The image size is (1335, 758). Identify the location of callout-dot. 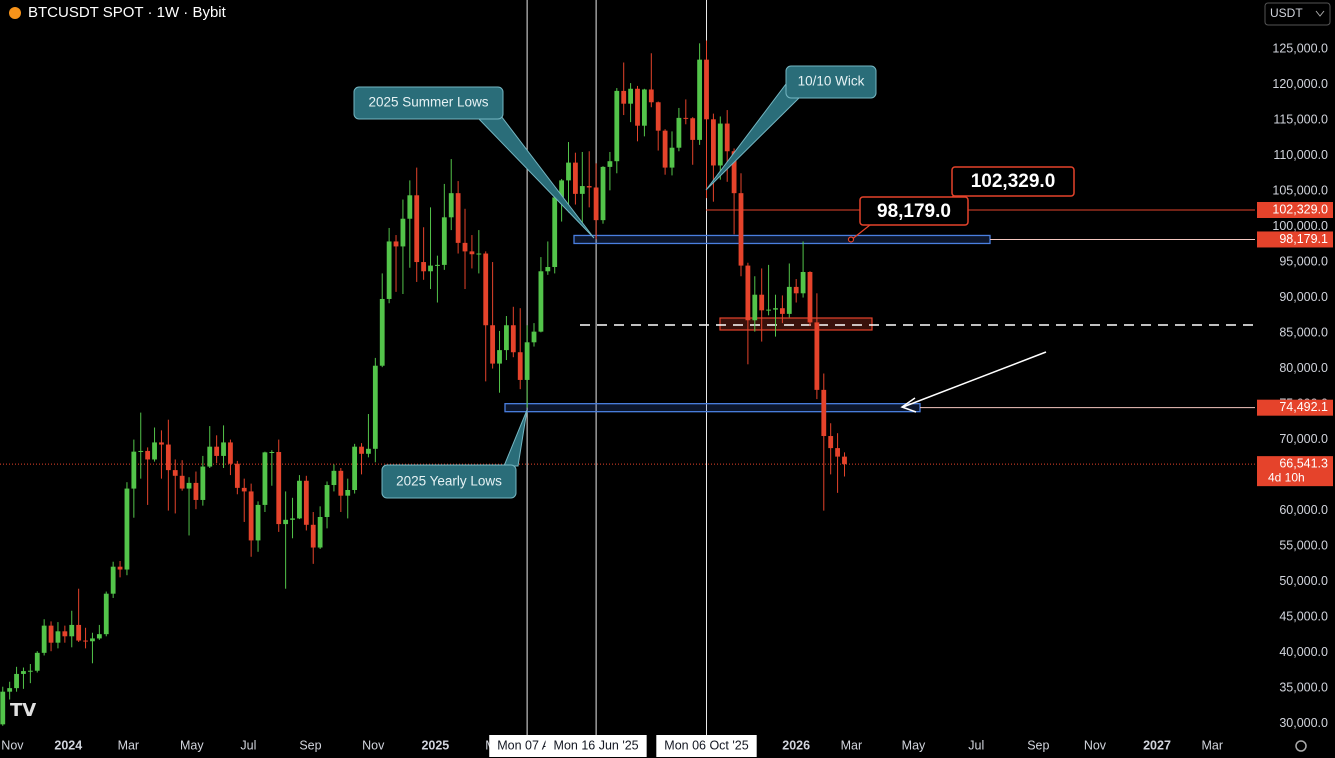
(851, 239).